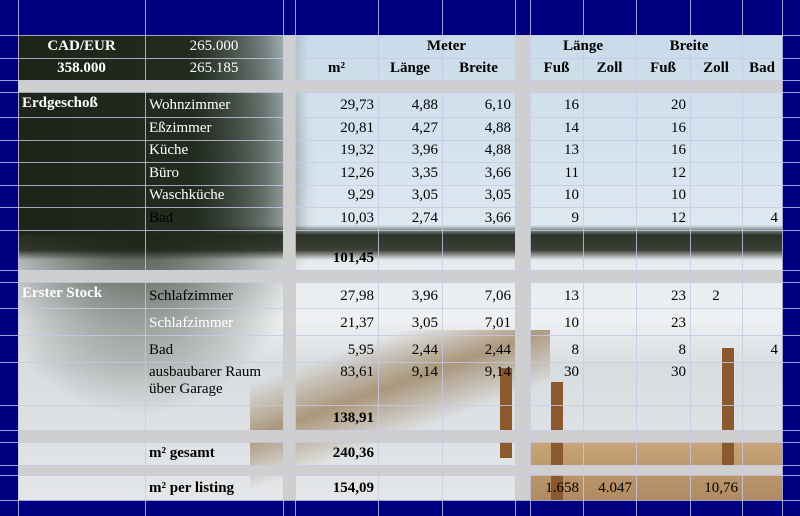 This screenshot has height=516, width=800. What do you see at coordinates (214, 68) in the screenshot?
I see `value-eur-cell: 265.185` at bounding box center [214, 68].